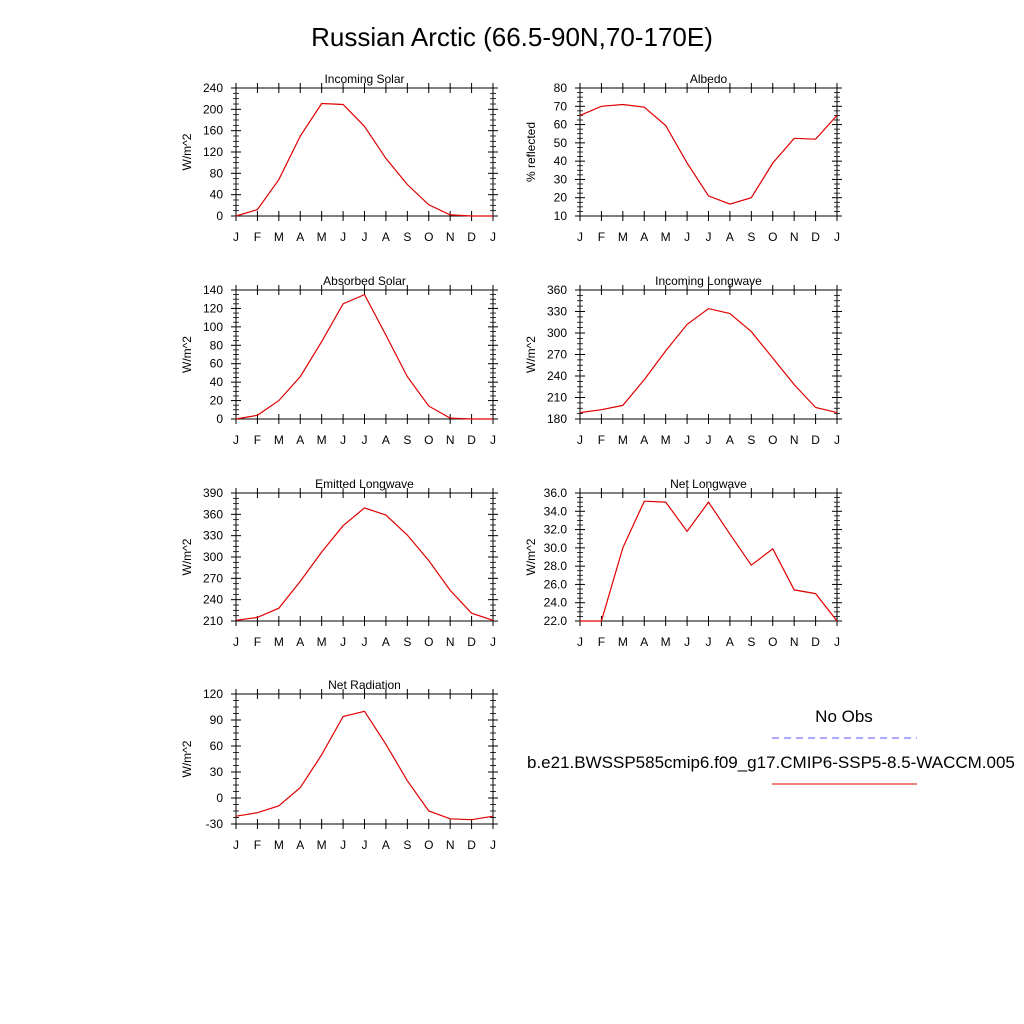 This screenshot has width=1024, height=1024. What do you see at coordinates (364, 685) in the screenshot?
I see `panel-title: Net Radiation` at bounding box center [364, 685].